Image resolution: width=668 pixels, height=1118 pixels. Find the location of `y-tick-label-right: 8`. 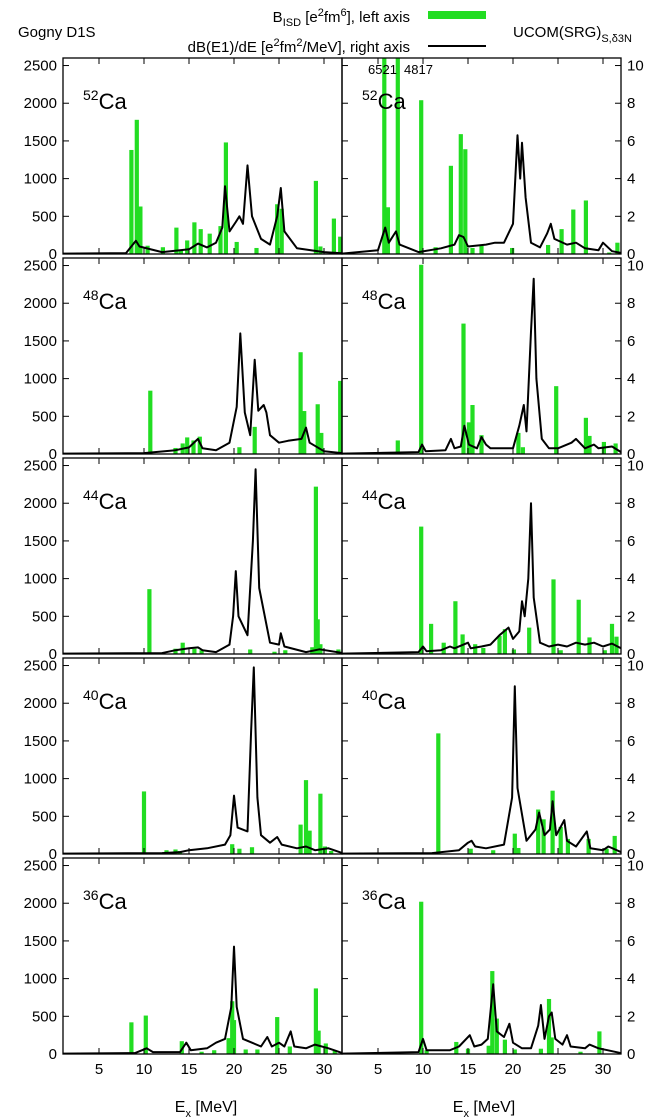

y-tick-label-right: 8 is located at coordinates (631, 103).